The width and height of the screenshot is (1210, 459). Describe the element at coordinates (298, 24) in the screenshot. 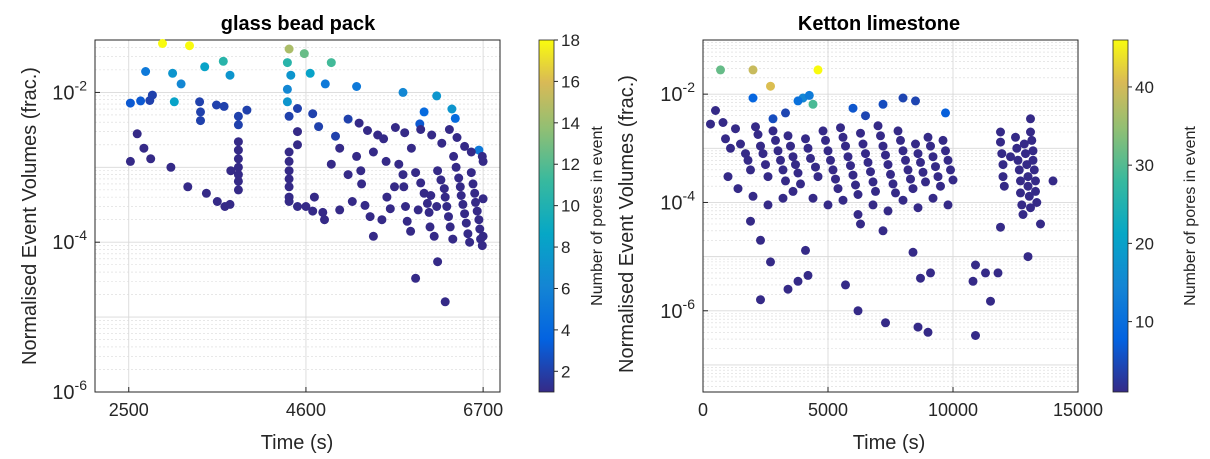

I see `chart-title-left: glass bead pack` at that location.